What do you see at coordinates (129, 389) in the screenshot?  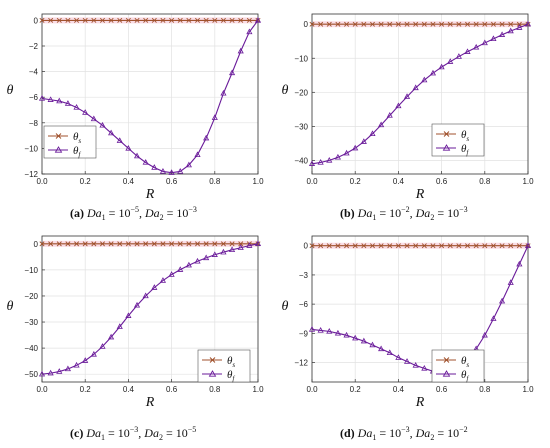 I see `x-tick-label: 0.4` at bounding box center [129, 389].